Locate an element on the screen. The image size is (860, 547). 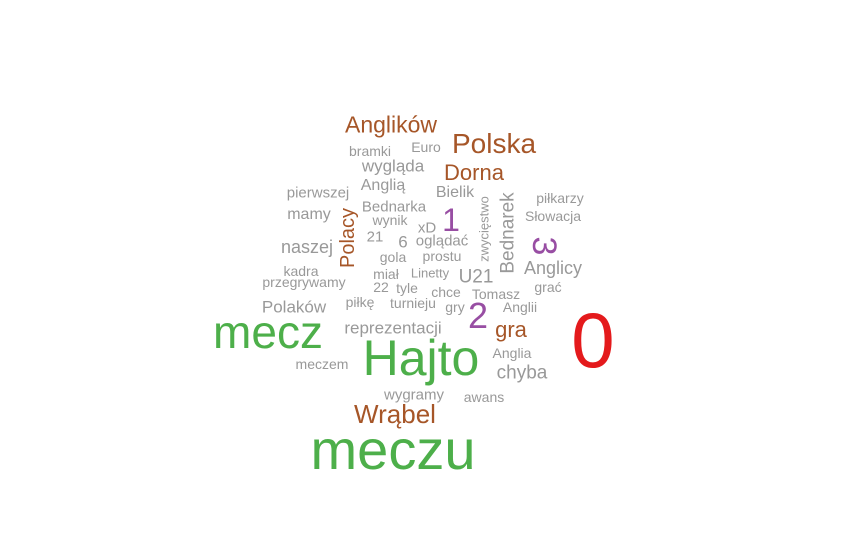
cloud-word: meczem is located at coordinates (322, 364).